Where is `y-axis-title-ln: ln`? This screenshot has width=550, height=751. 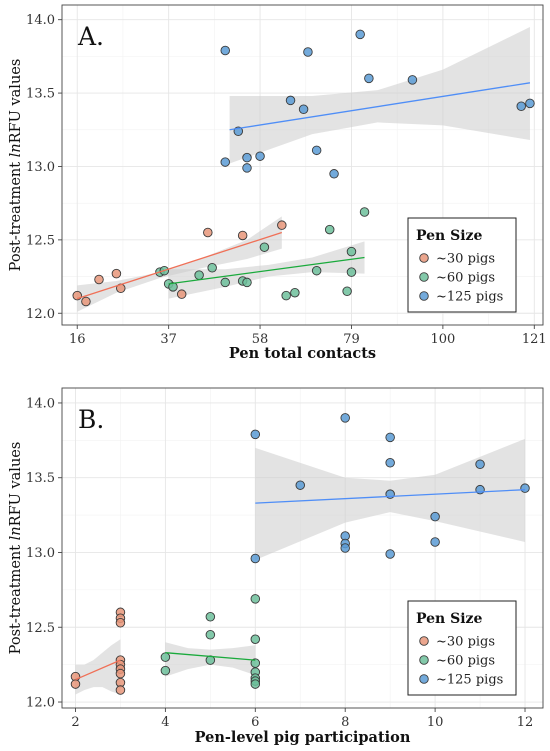 y-axis-title-ln: ln is located at coordinates (16, 150).